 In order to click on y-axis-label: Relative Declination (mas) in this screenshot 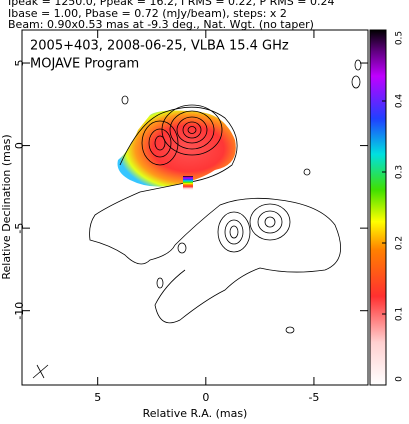, I will do `click(6, 206)`.